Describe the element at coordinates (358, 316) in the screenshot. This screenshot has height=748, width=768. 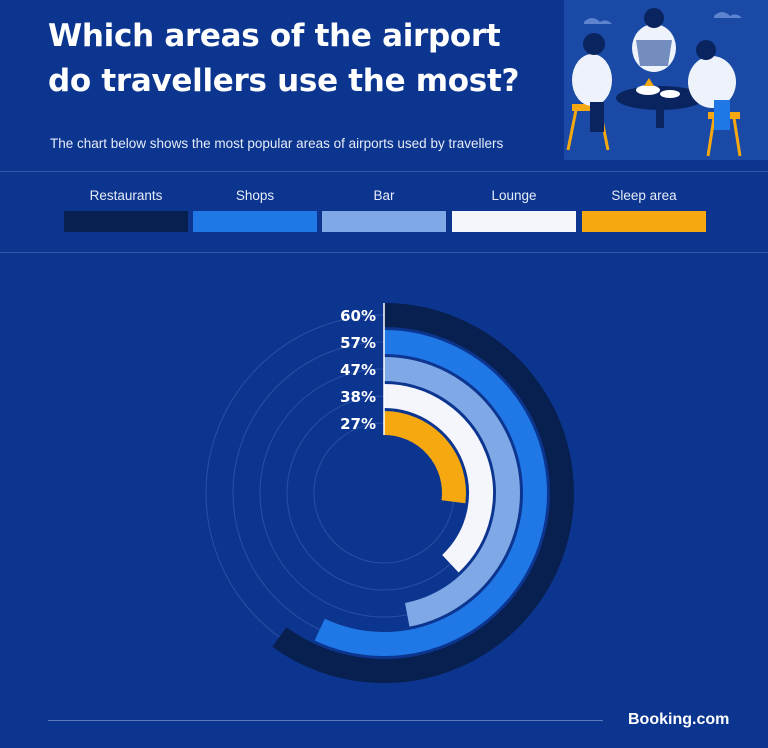
I see `value-label-restaurants: 60%` at that location.